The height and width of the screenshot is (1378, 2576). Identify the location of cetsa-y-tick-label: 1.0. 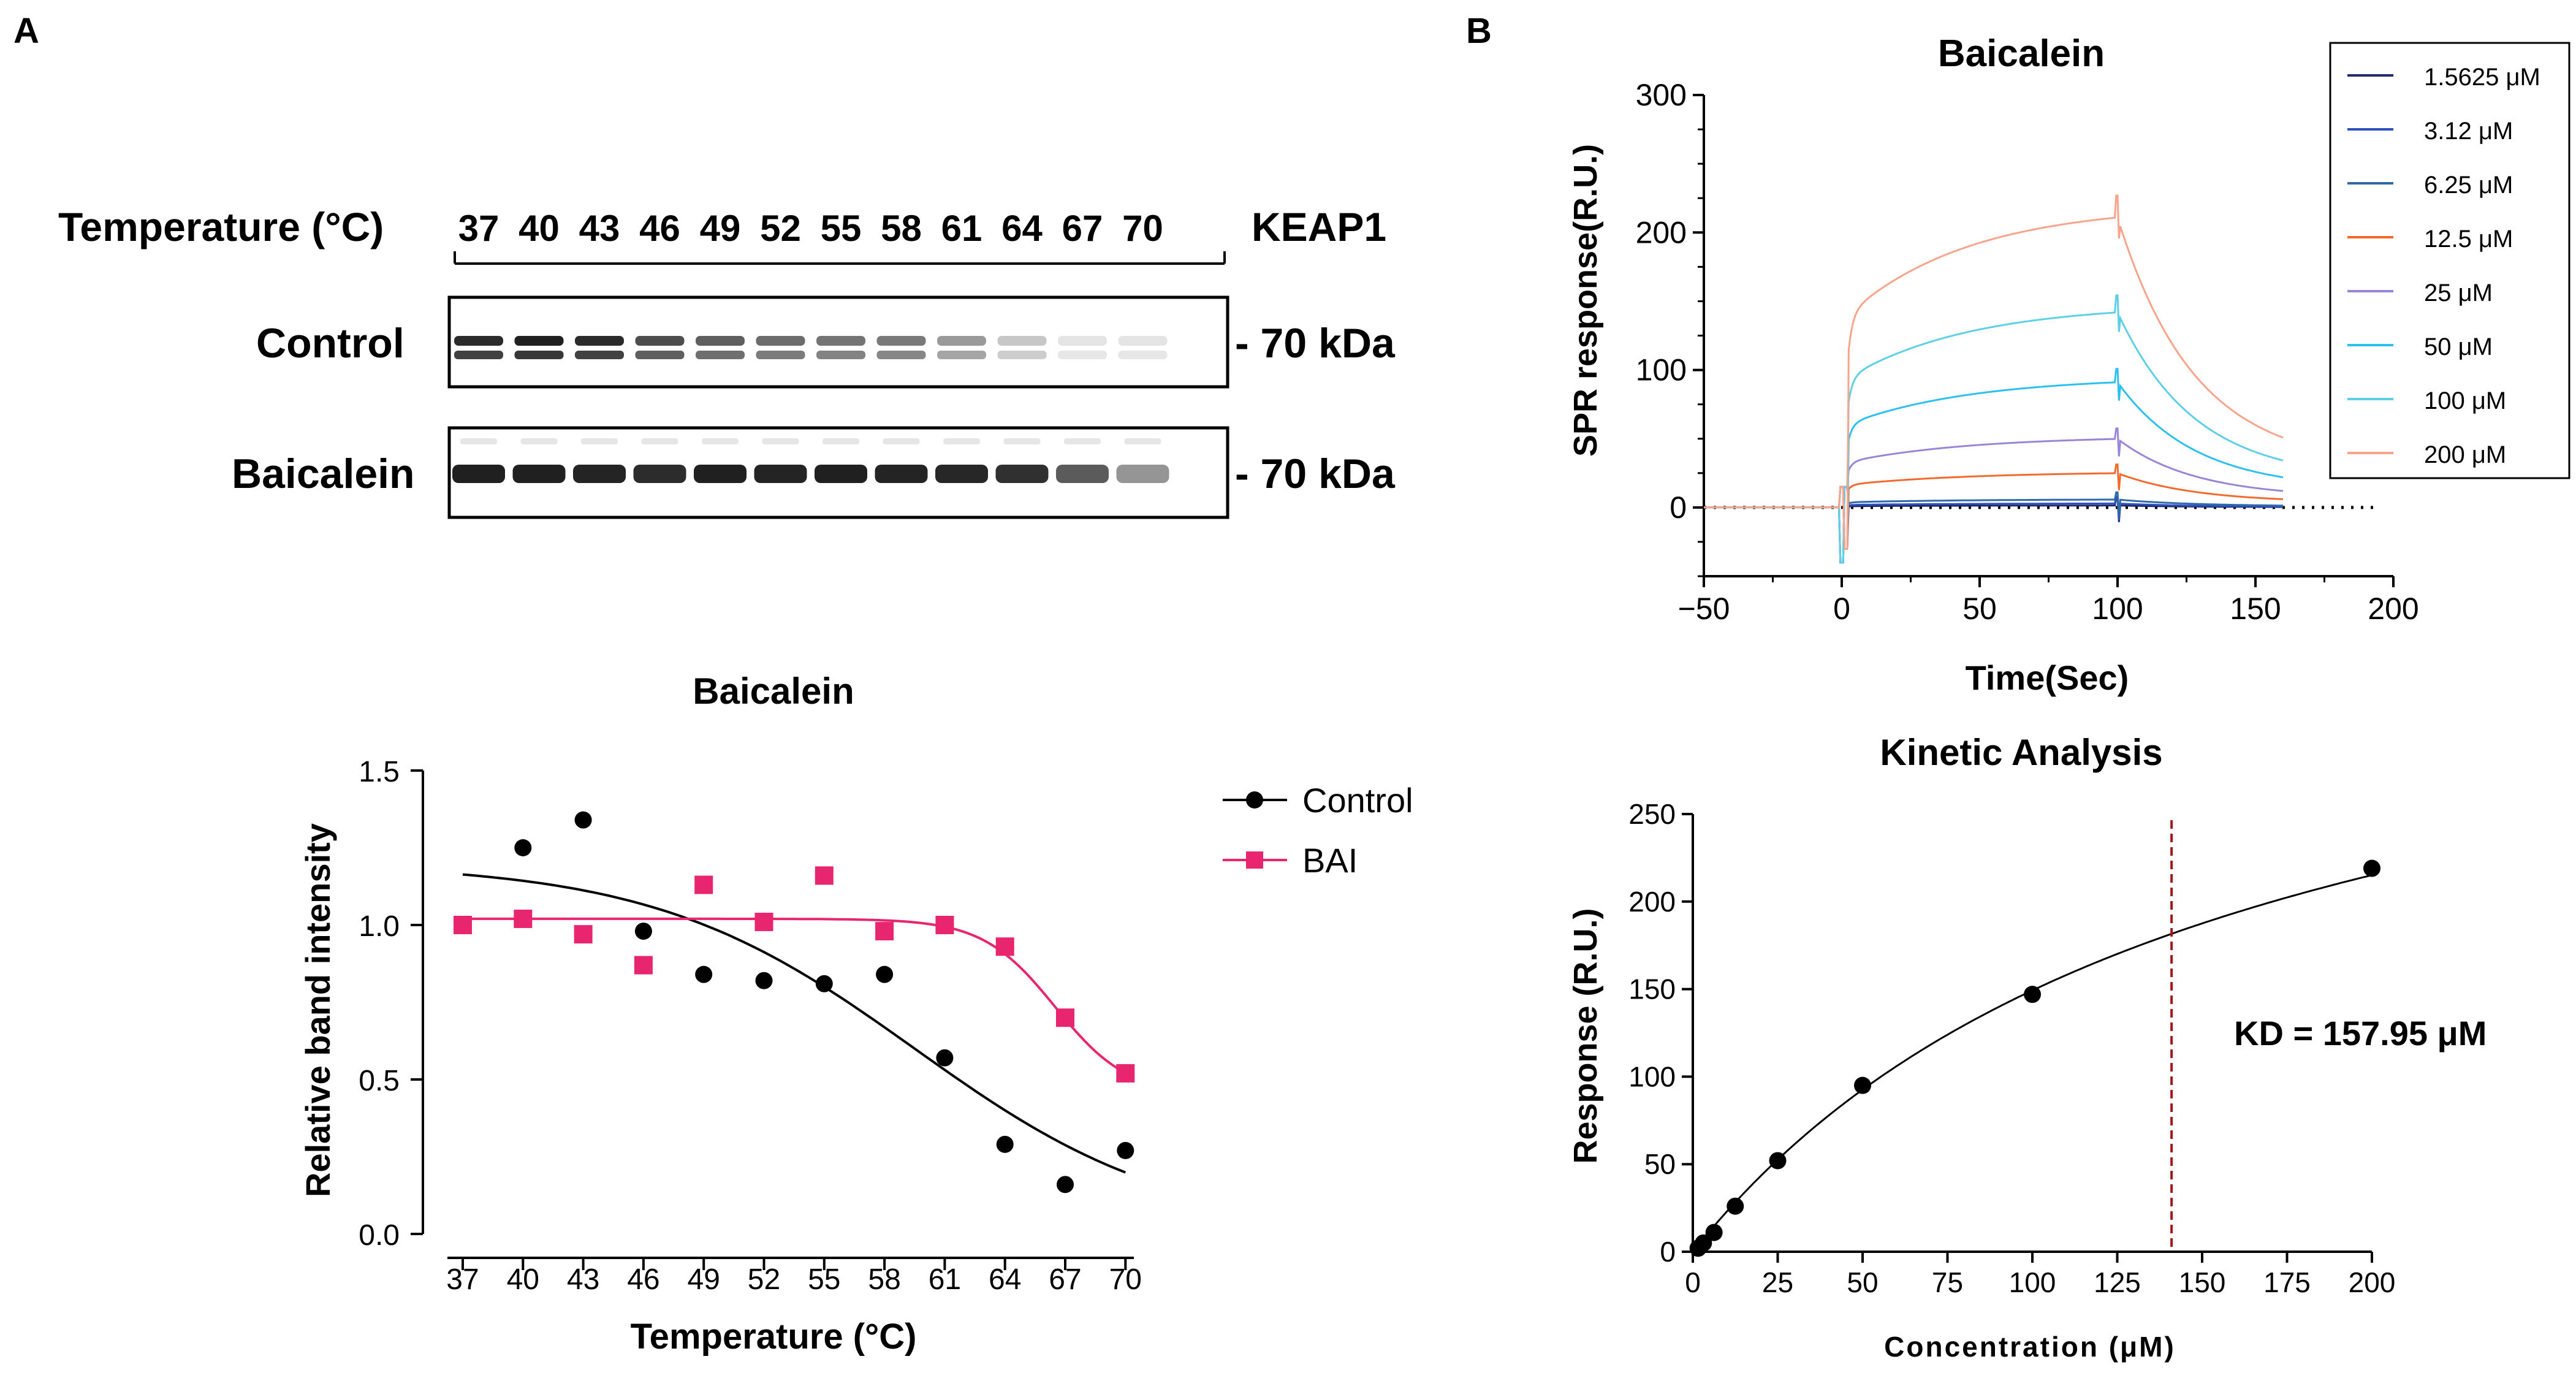
(379, 927).